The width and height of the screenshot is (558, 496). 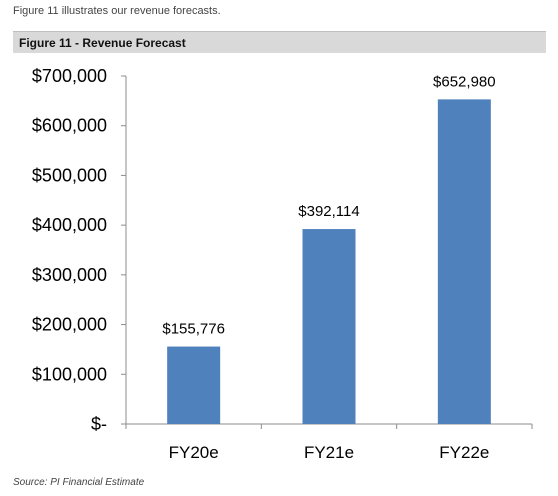 I want to click on y-tick-label: $-, so click(x=99, y=424).